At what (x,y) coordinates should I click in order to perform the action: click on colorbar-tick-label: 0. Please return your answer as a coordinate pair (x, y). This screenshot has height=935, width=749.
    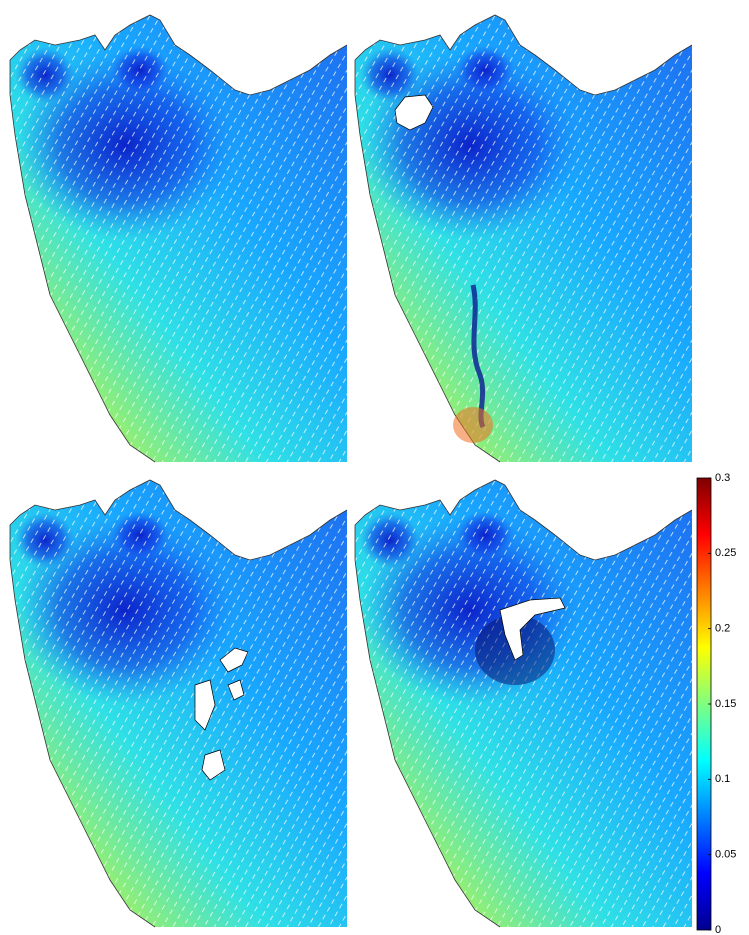
    Looking at the image, I should click on (718, 929).